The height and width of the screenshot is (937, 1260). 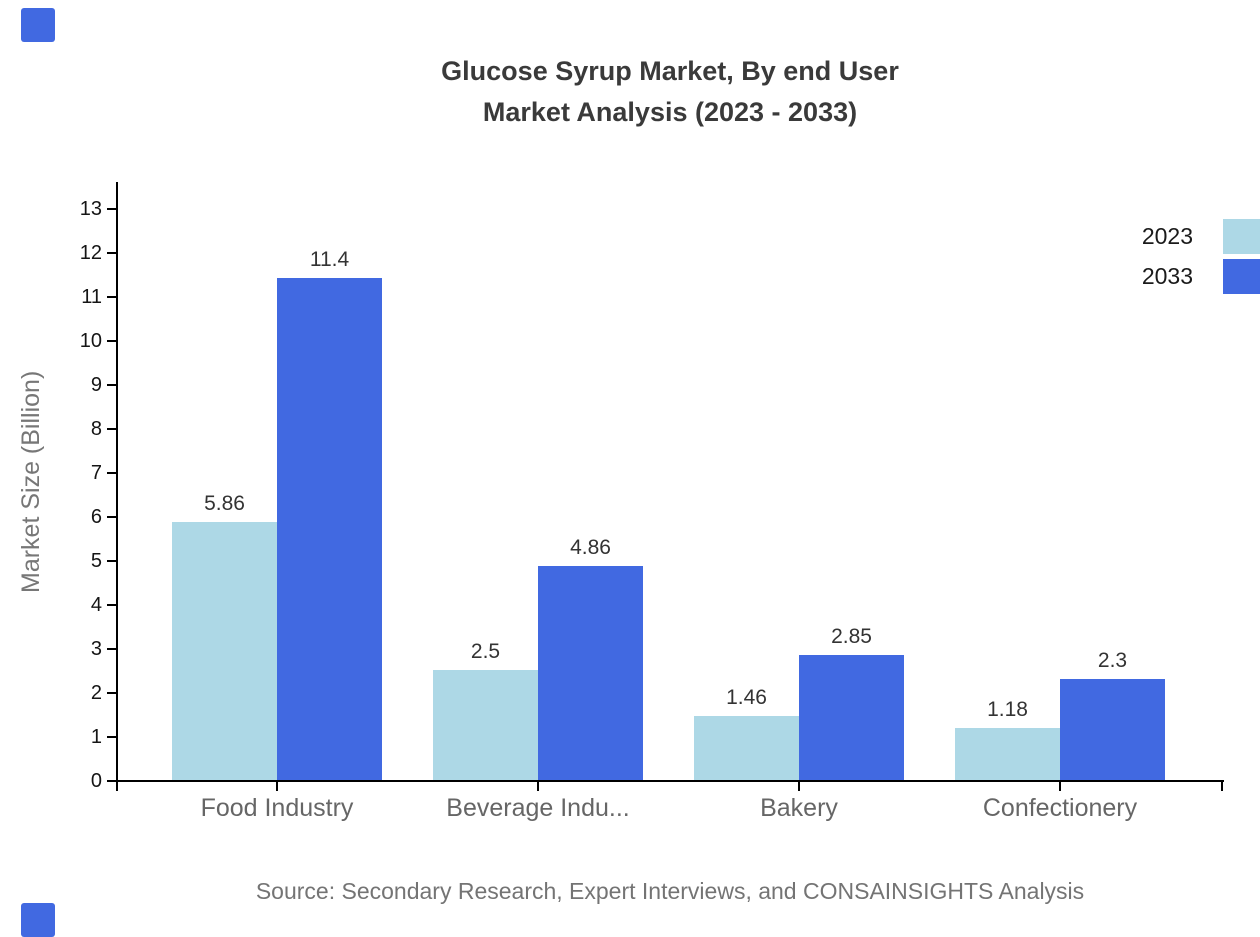 I want to click on bar-value-label: 2.3, so click(x=1112, y=660).